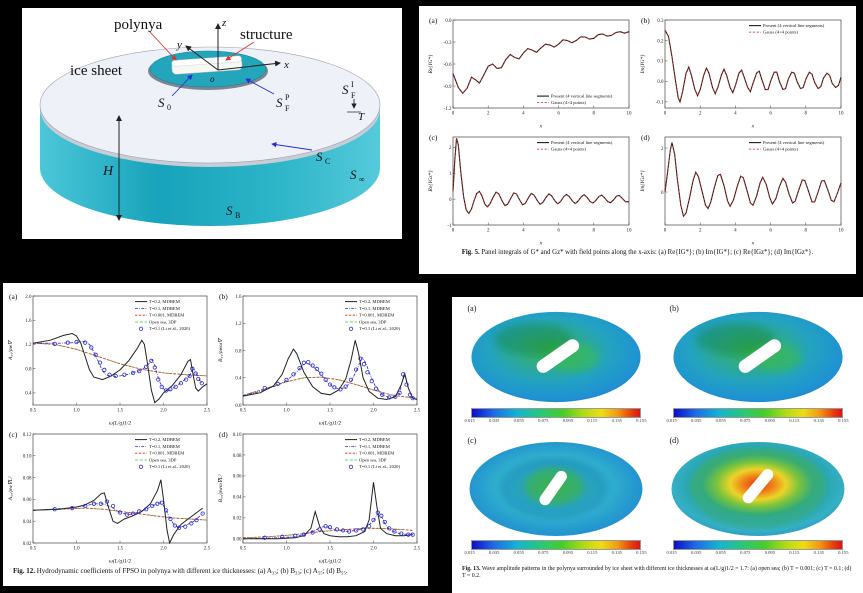  I want to click on y-tick-label: 0.04, so click(26, 522).